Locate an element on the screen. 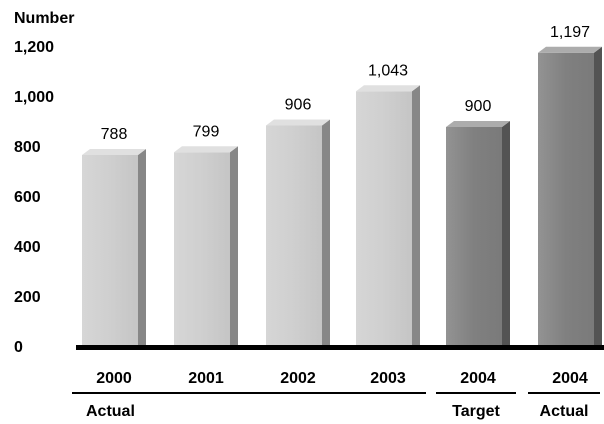  x-tick-label: 2000 is located at coordinates (114, 378).